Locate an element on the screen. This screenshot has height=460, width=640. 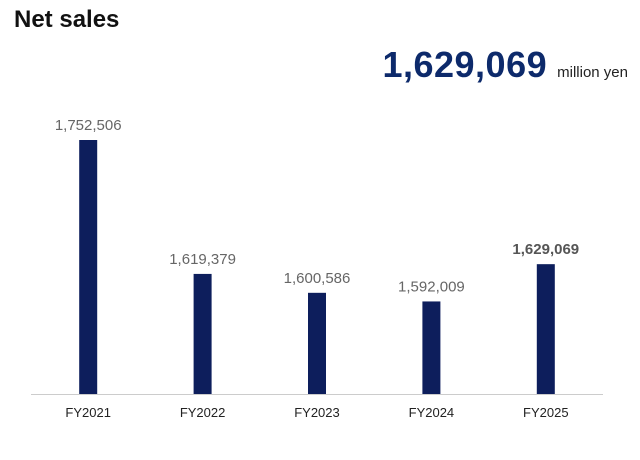
headline-value: 1,629,069 is located at coordinates (465, 64).